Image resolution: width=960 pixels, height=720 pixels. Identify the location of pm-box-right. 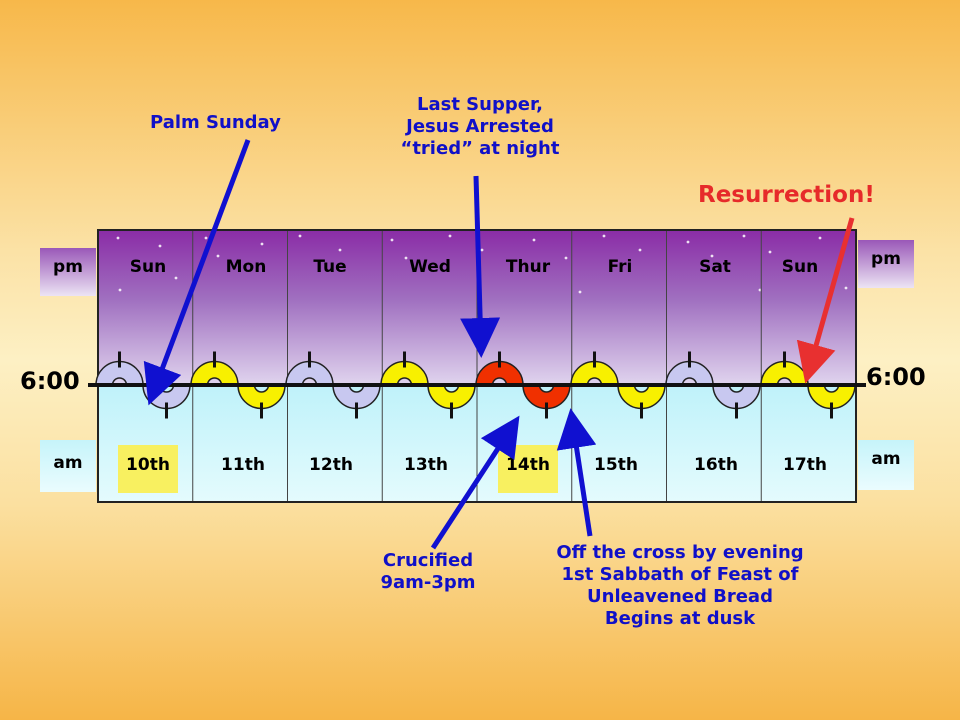
(886, 264).